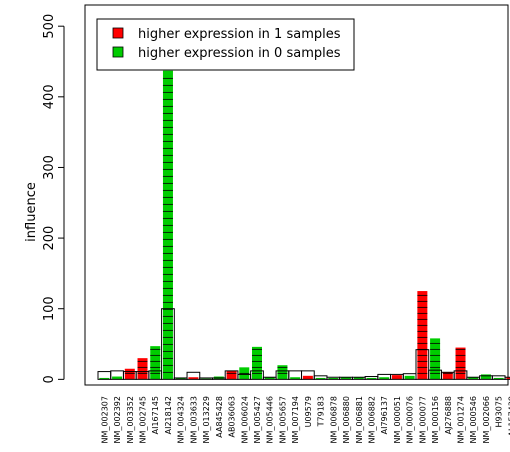 The height and width of the screenshot is (452, 510). What do you see at coordinates (244, 419) in the screenshot?
I see `x-tick-label: NM_006024` at bounding box center [244, 419].